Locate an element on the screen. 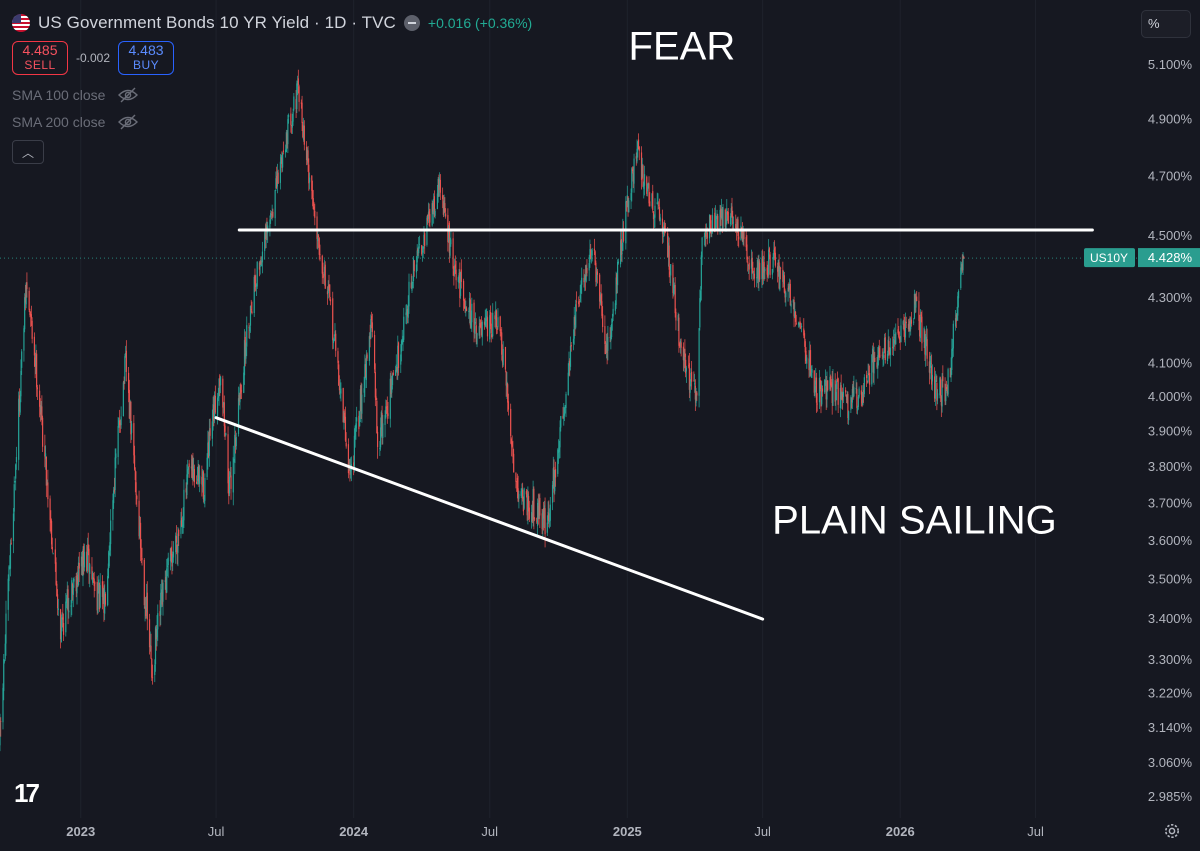 This screenshot has width=1200, height=851. time-axis: 2023 Jul 2024 Jul 2025 Jul 2026 Jul is located at coordinates (555, 831).